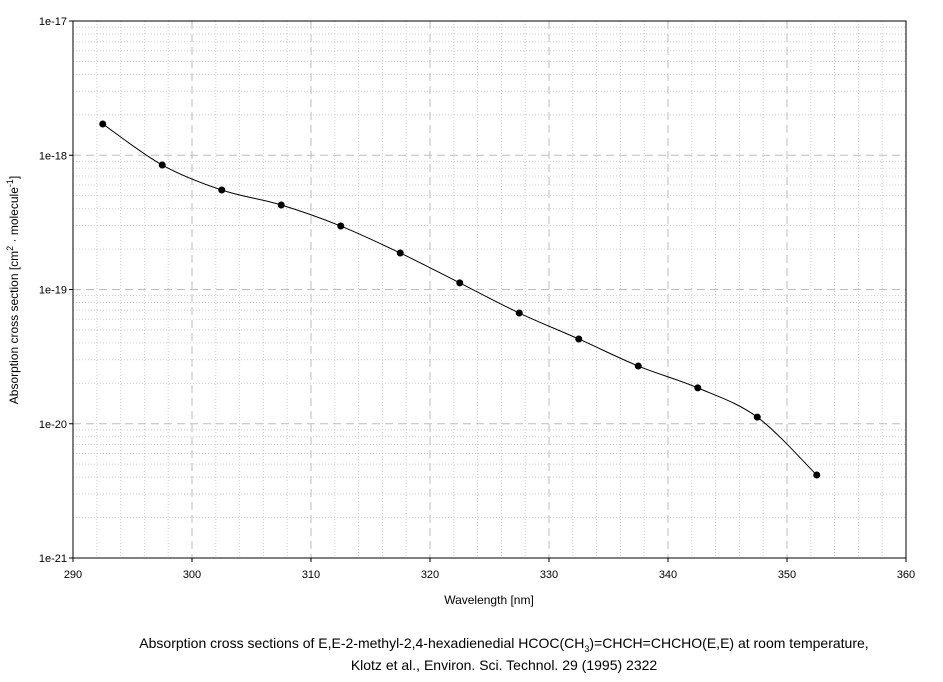 The width and height of the screenshot is (943, 682). What do you see at coordinates (53, 291) in the screenshot?
I see `y-tick-label: 1e-19` at bounding box center [53, 291].